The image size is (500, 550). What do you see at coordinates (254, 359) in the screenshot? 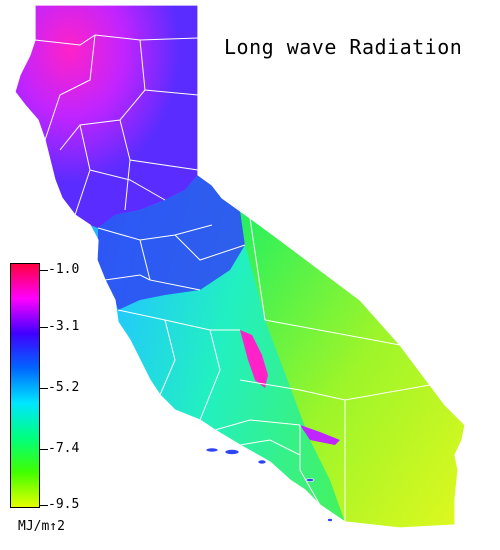
I see `ridge-streak` at bounding box center [254, 359].